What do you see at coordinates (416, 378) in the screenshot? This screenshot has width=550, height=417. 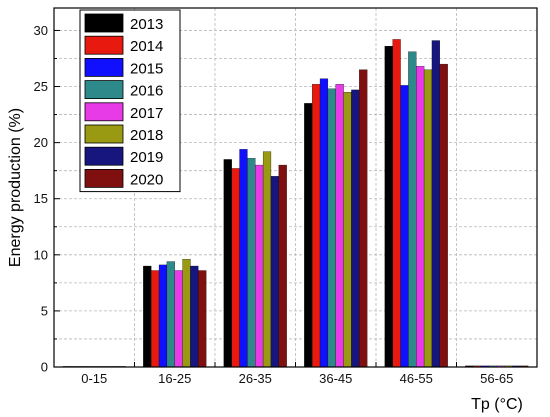 I see `x-tick-label: 46-55` at bounding box center [416, 378].